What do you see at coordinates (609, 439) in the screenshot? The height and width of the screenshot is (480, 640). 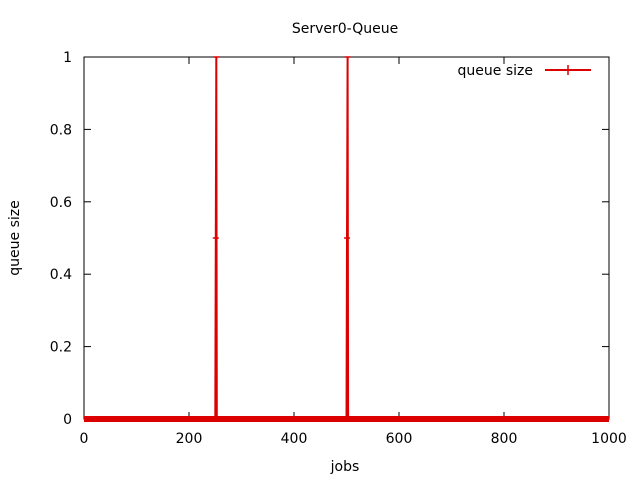 I see `x-tick-label: 1000` at bounding box center [609, 439].